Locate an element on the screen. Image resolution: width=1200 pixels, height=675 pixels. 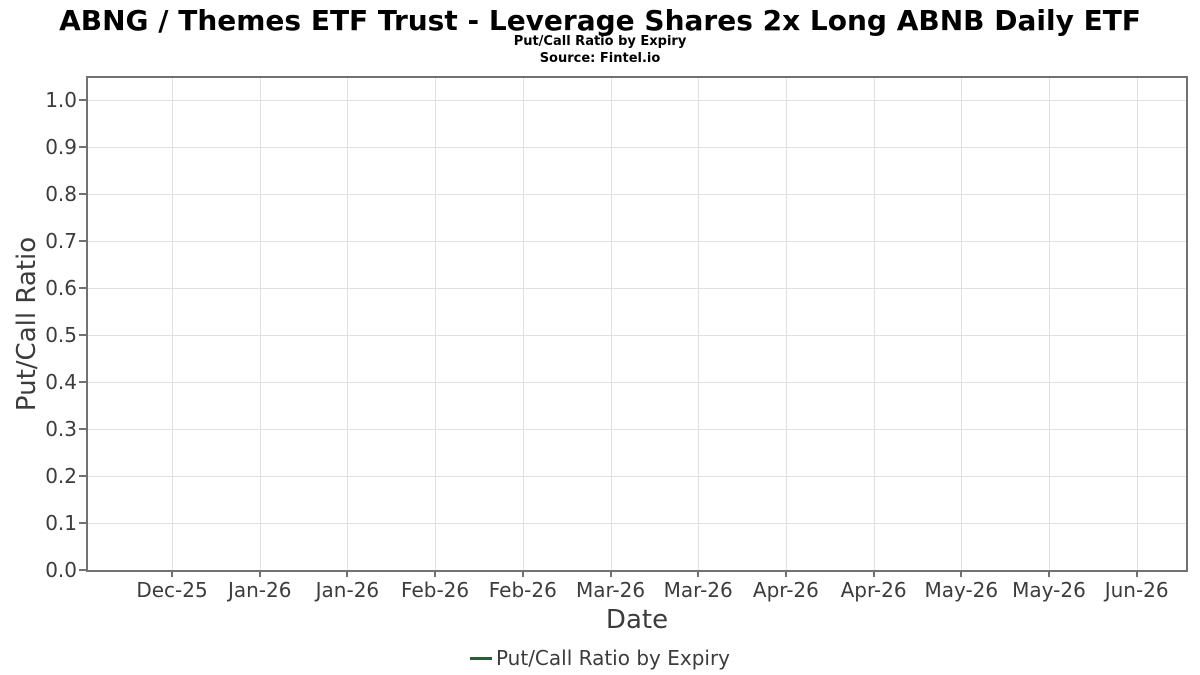
y-tick-label: 0.3 is located at coordinates (61, 429).